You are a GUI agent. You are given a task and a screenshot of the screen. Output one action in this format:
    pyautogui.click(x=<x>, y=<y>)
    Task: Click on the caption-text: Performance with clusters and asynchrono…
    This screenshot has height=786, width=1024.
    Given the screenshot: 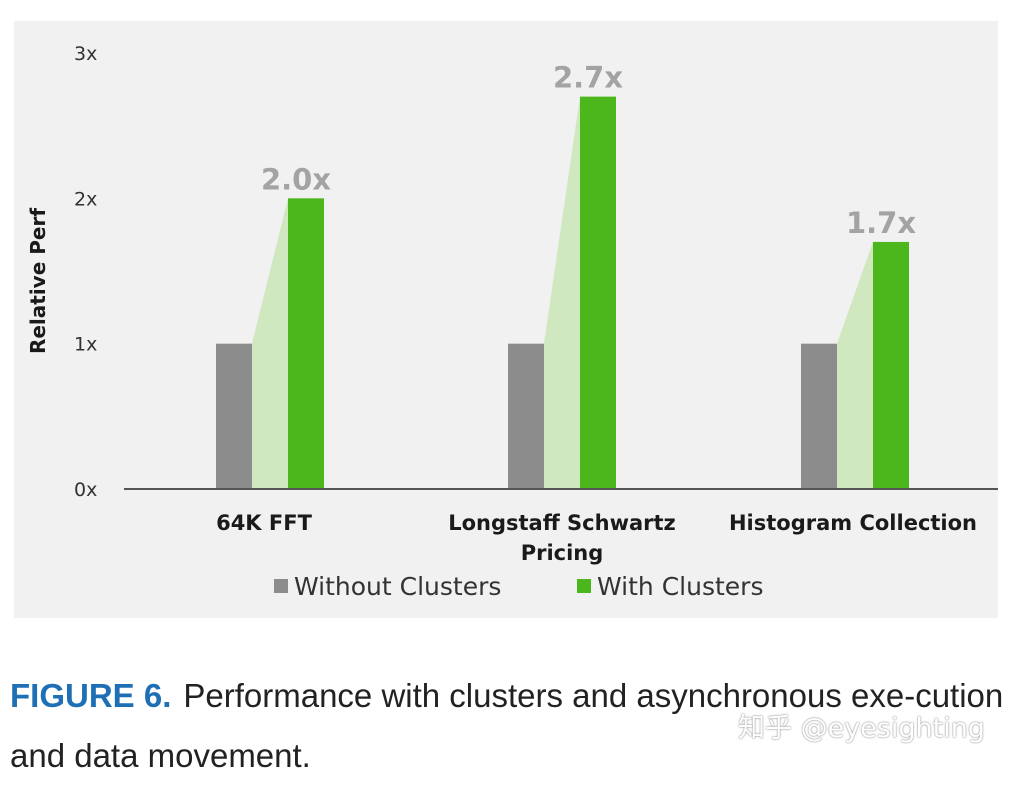 What is the action you would take?
    pyautogui.click(x=507, y=725)
    